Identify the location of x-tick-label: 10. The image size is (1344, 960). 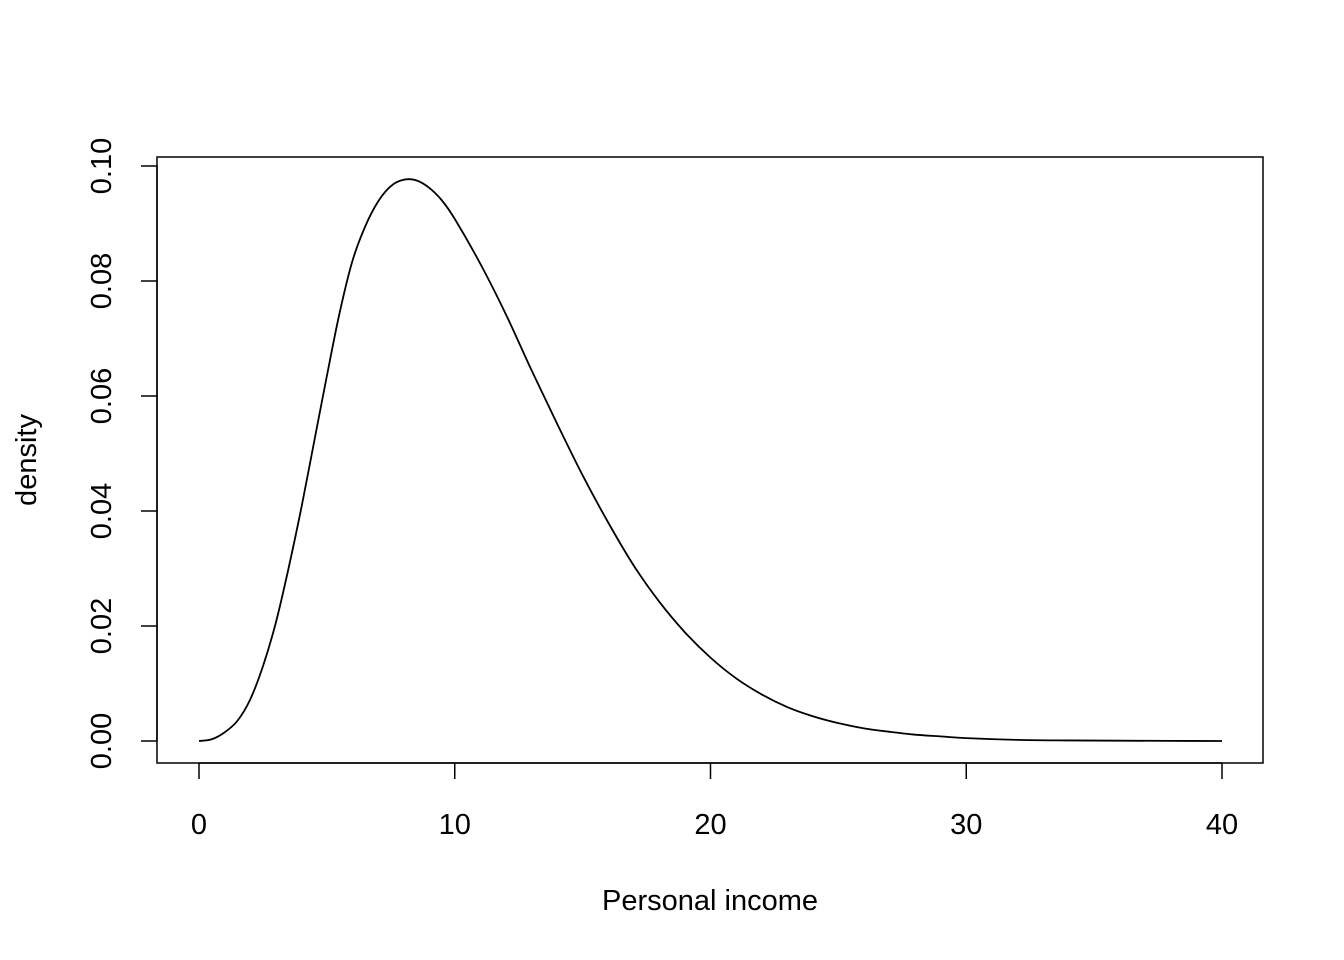
(455, 825).